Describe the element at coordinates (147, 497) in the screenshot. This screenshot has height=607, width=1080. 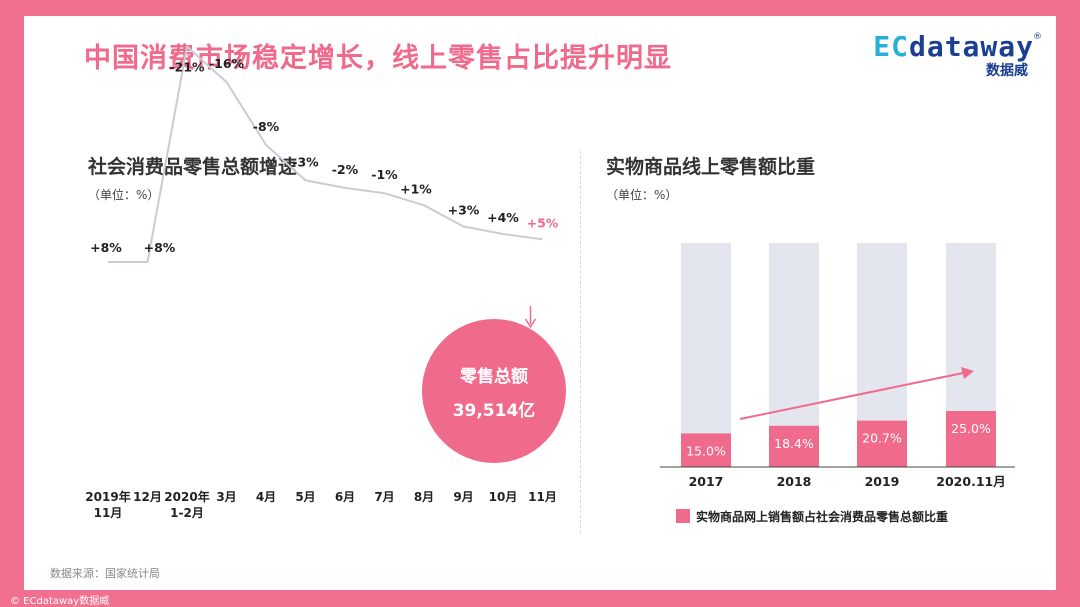
I see `x-tick-label: 12月` at that location.